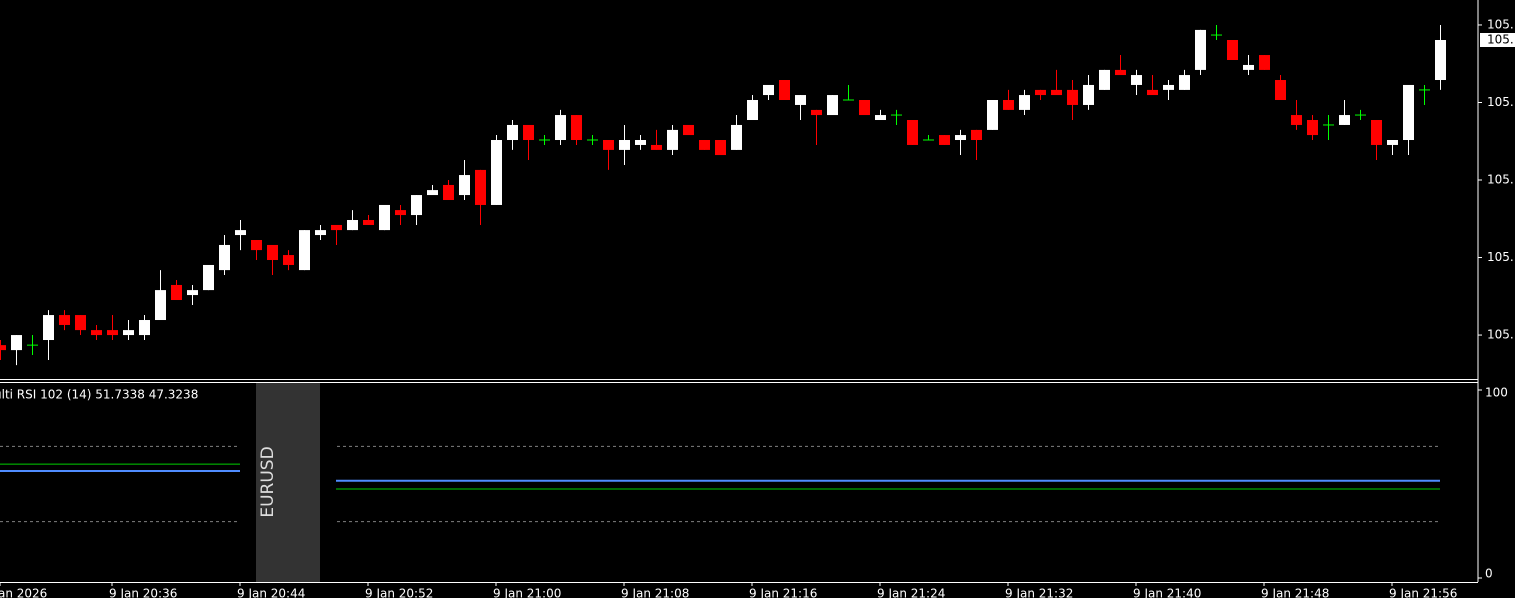  What do you see at coordinates (1295, 592) in the screenshot?
I see `x-tick-label: 9 Jan 21:48` at bounding box center [1295, 592].